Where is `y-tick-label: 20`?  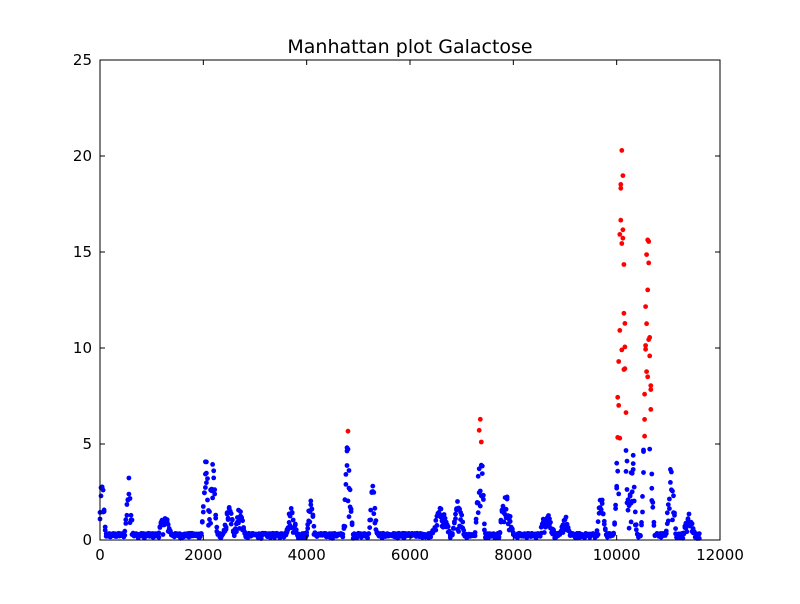
y-tick-label: 20 is located at coordinates (82, 156).